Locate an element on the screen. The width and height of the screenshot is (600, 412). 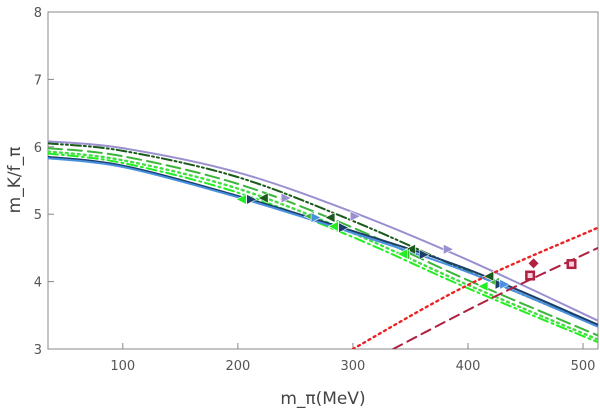
y-axis-label: m_K/f_π is located at coordinates (15, 180).